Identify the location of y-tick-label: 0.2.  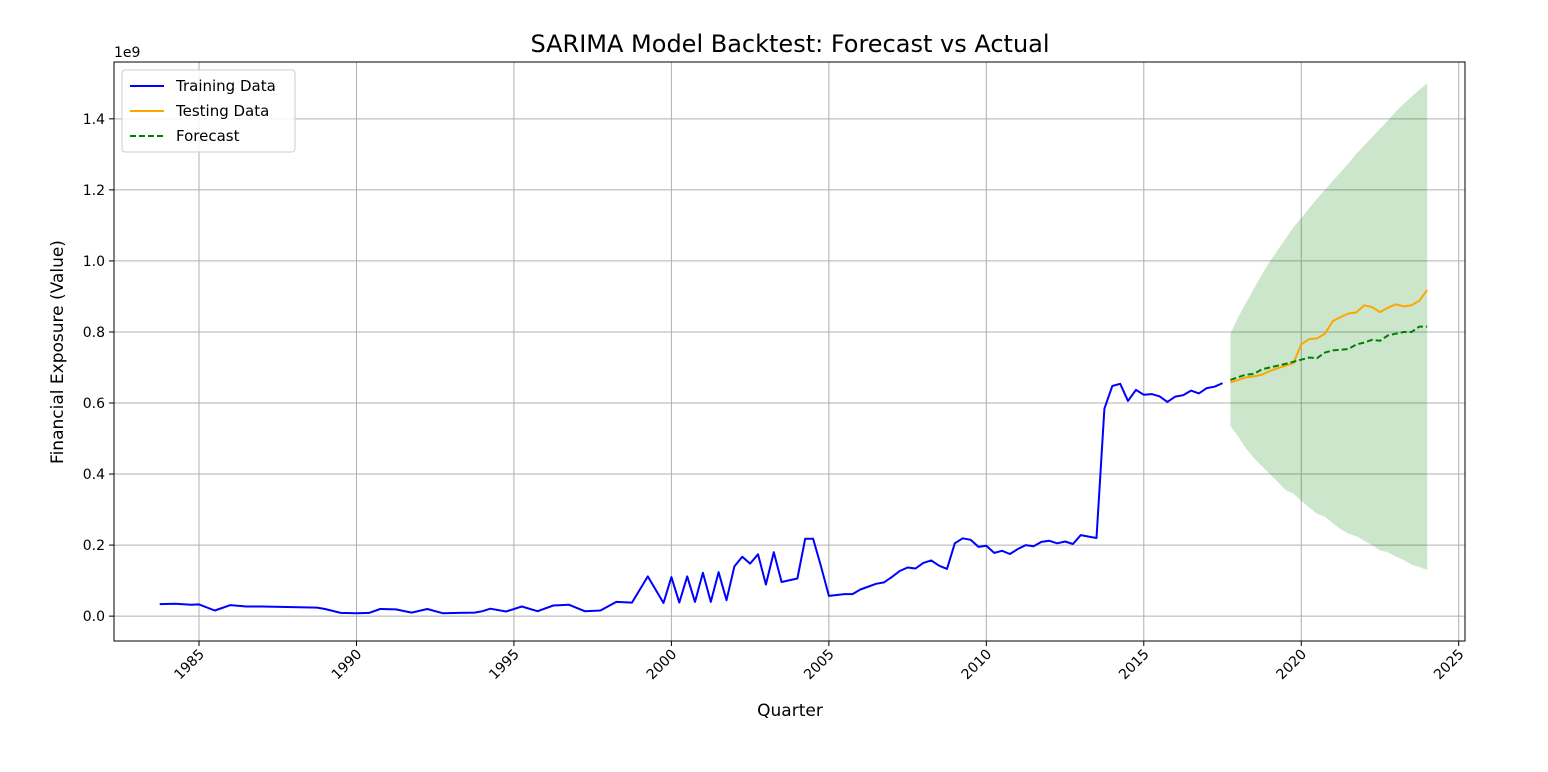
(94, 546).